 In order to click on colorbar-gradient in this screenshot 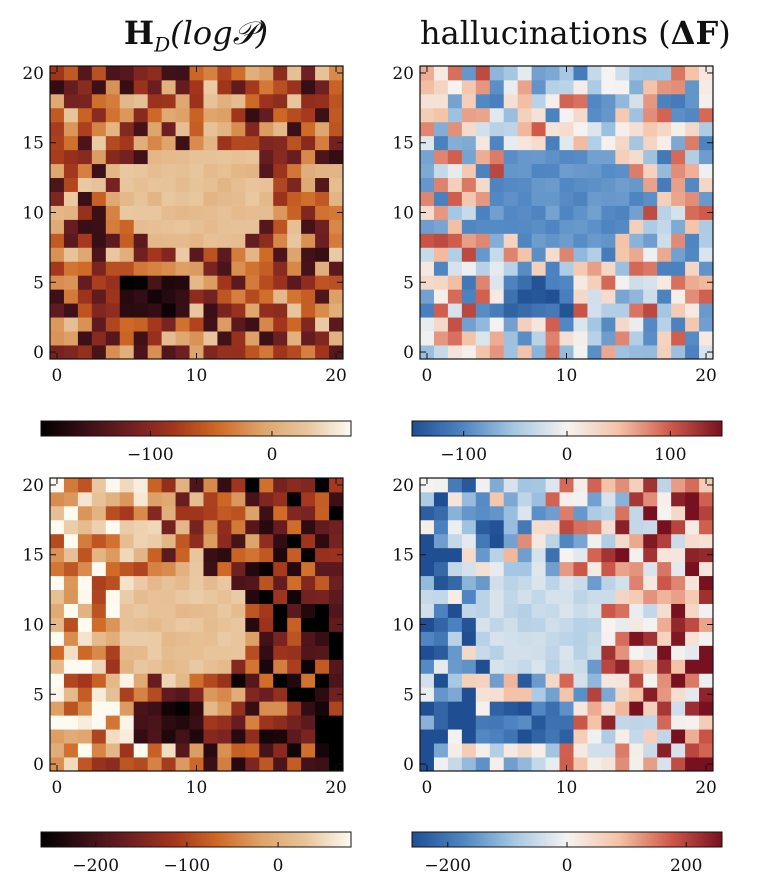, I will do `click(196, 428)`.